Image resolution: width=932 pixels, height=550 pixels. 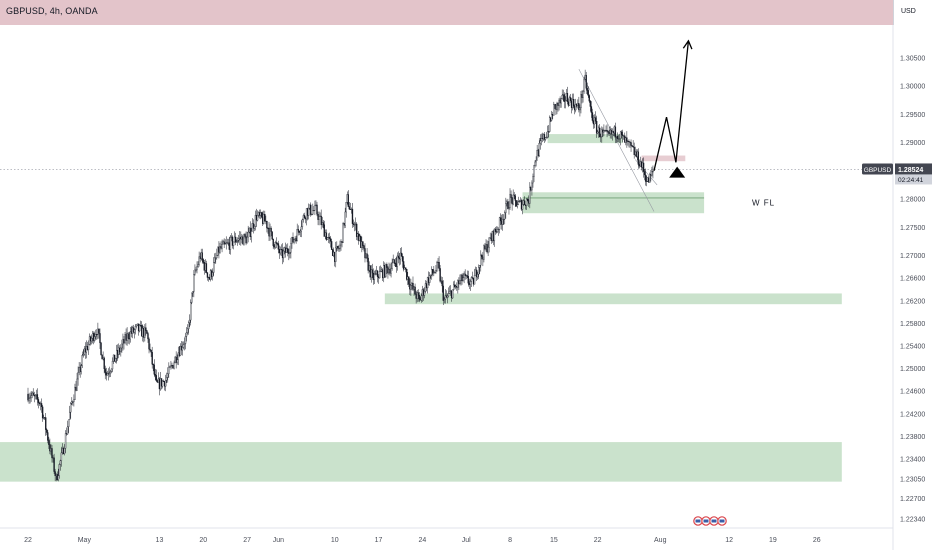 I want to click on currency-label: USD, so click(x=908, y=11).